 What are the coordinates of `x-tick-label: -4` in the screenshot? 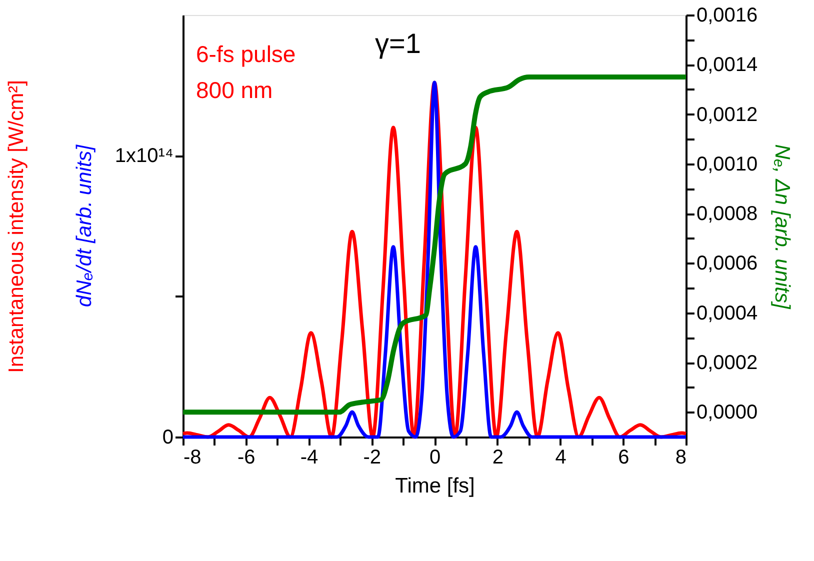 It's located at (309, 457).